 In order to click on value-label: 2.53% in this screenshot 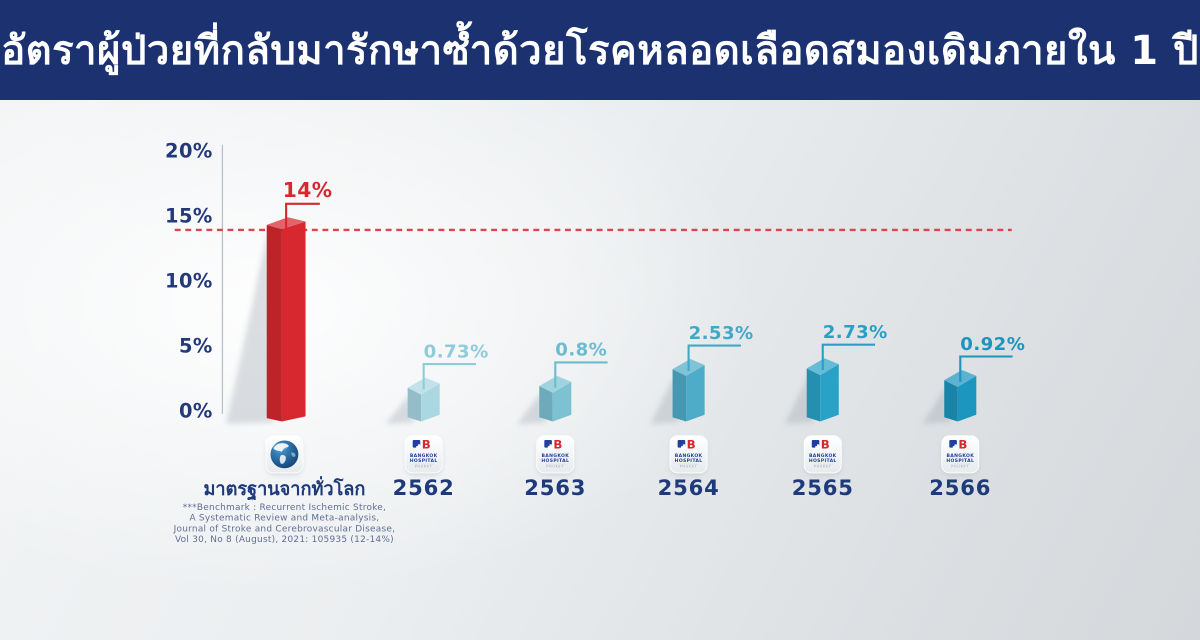, I will do `click(721, 333)`.